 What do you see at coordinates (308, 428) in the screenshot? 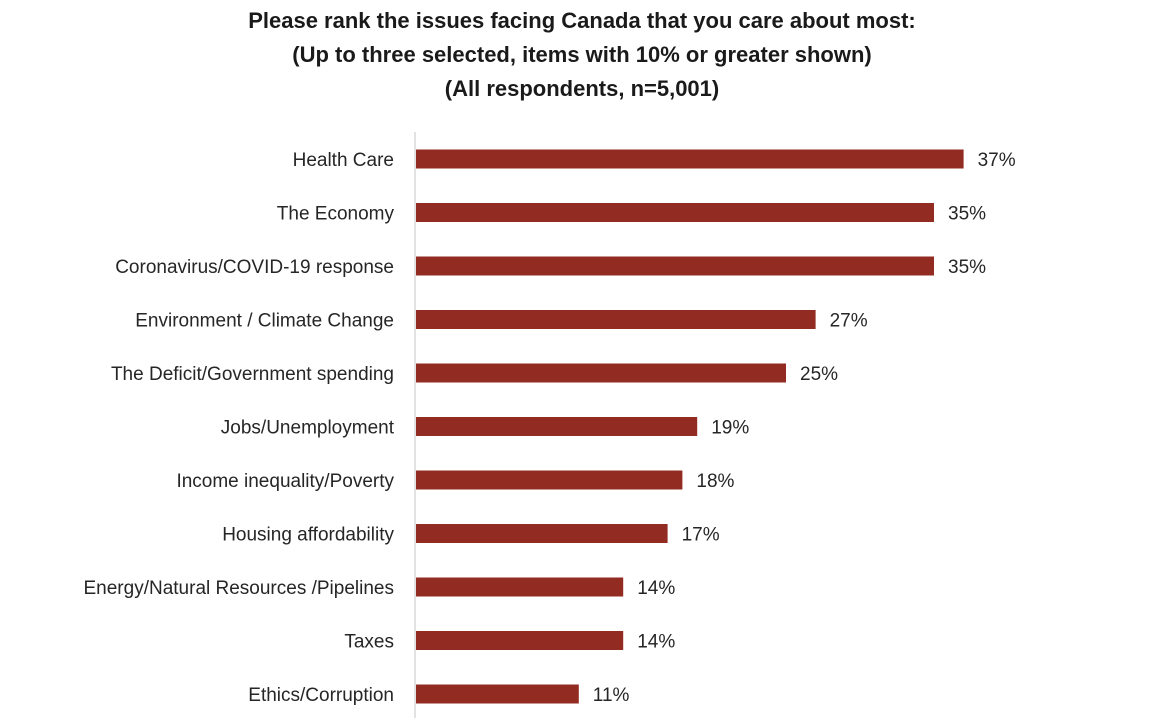
I see `category-label-5: Jobs/Unemployment` at bounding box center [308, 428].